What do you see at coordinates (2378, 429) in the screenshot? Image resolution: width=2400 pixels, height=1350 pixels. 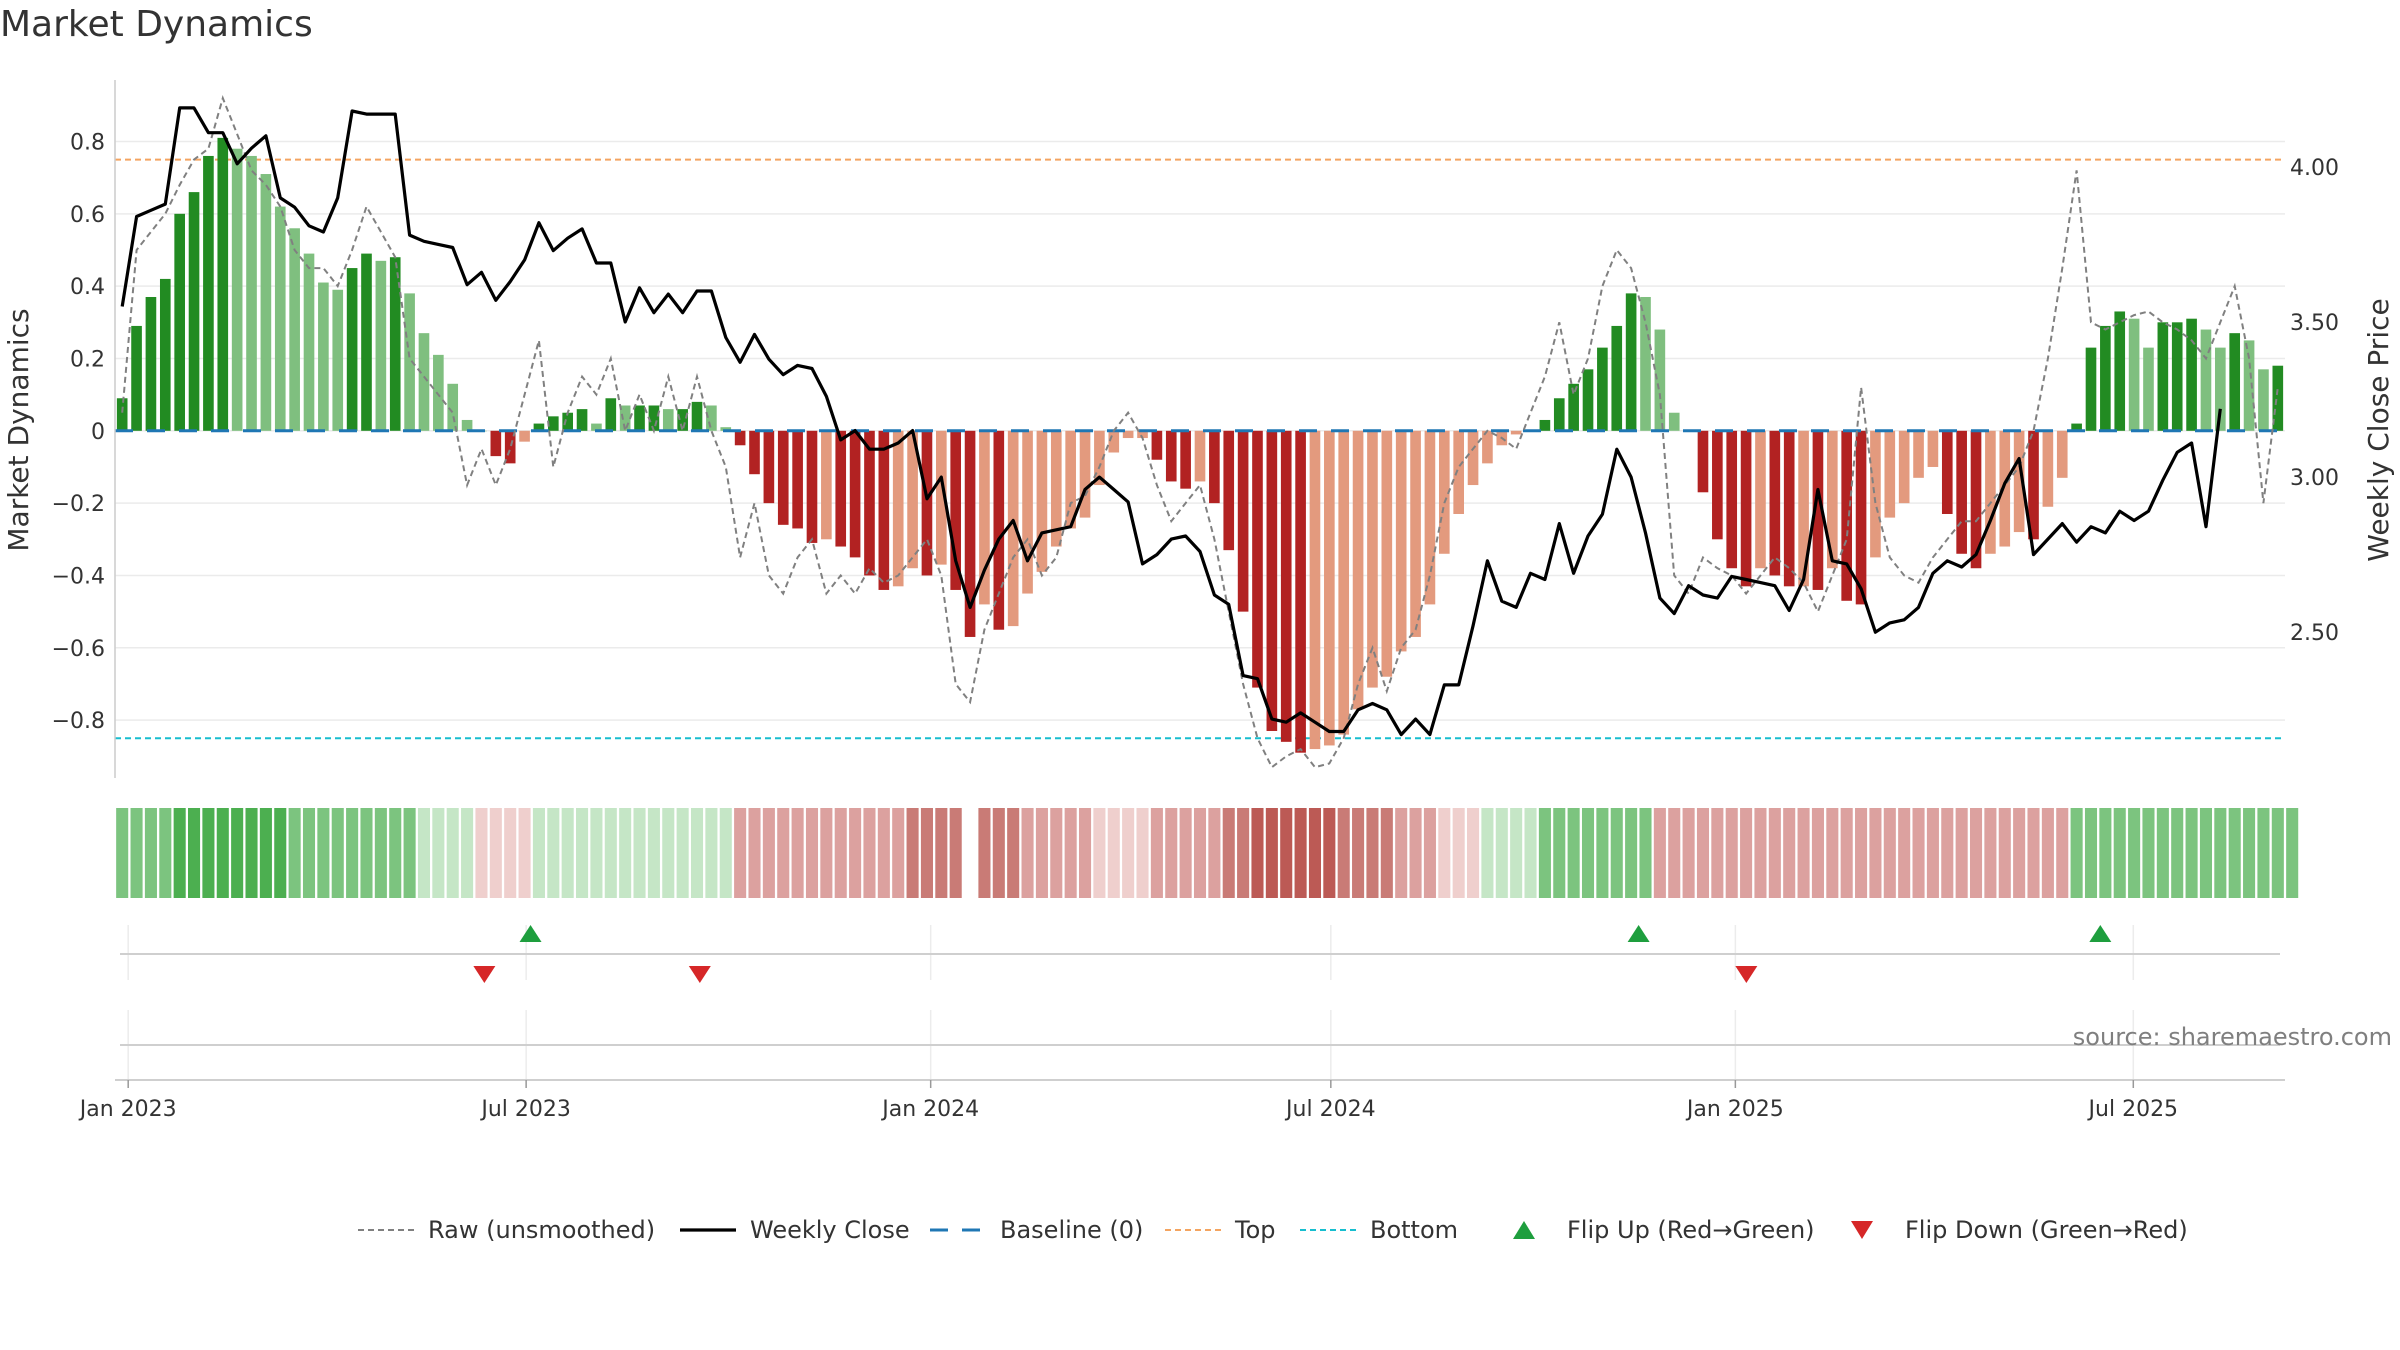 I see `y2-axis-title: Weekly Close Price` at bounding box center [2378, 429].